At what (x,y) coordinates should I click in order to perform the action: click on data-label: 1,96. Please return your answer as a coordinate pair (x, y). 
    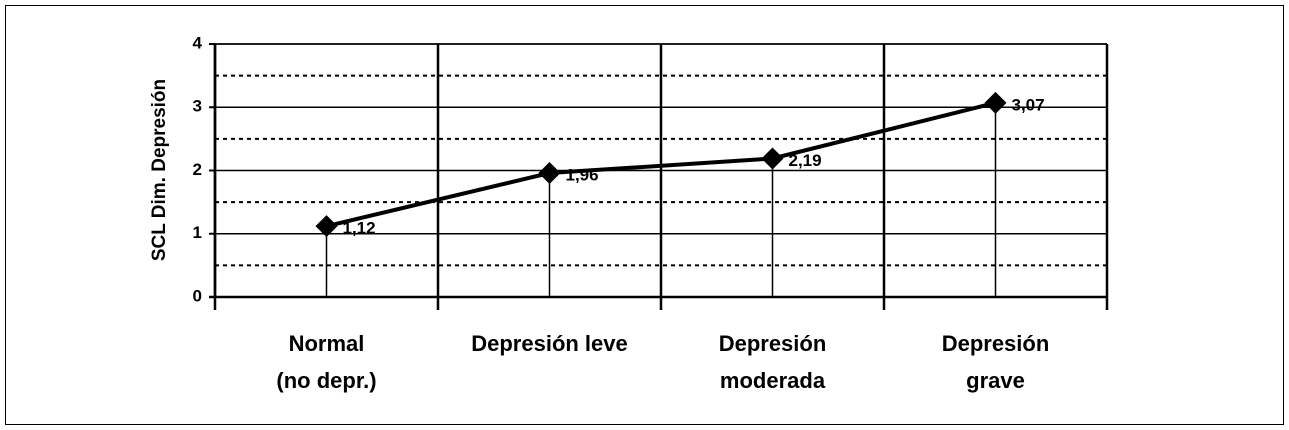
    Looking at the image, I should click on (582, 175).